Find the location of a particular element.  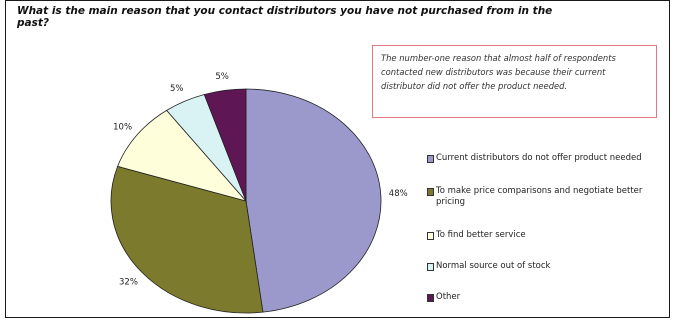

legend-label-4: Other is located at coordinates (448, 297).